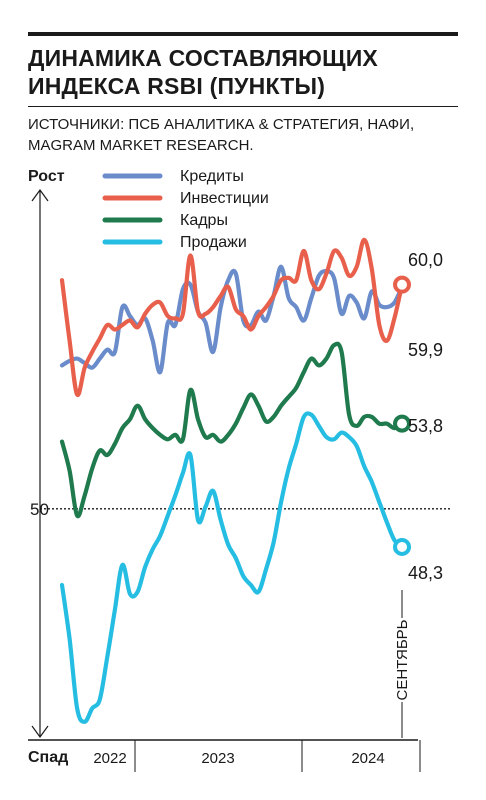 The width and height of the screenshot is (486, 800). Describe the element at coordinates (46, 176) in the screenshot. I see `y-axis-top-label: Рост` at that location.